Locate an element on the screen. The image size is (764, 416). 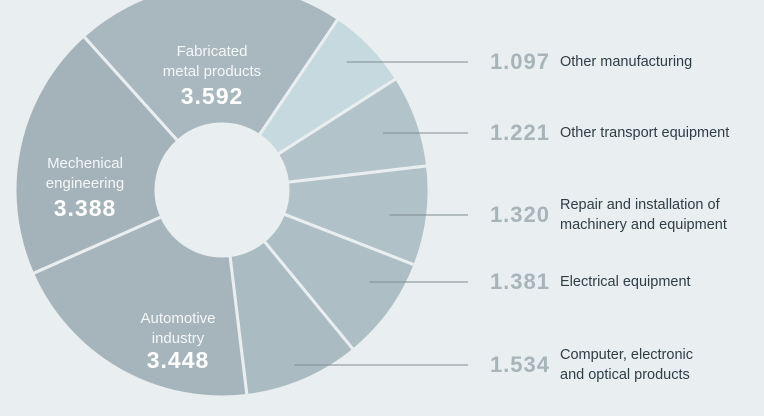
slice-label: Fabricated metal products is located at coordinates (212, 61).